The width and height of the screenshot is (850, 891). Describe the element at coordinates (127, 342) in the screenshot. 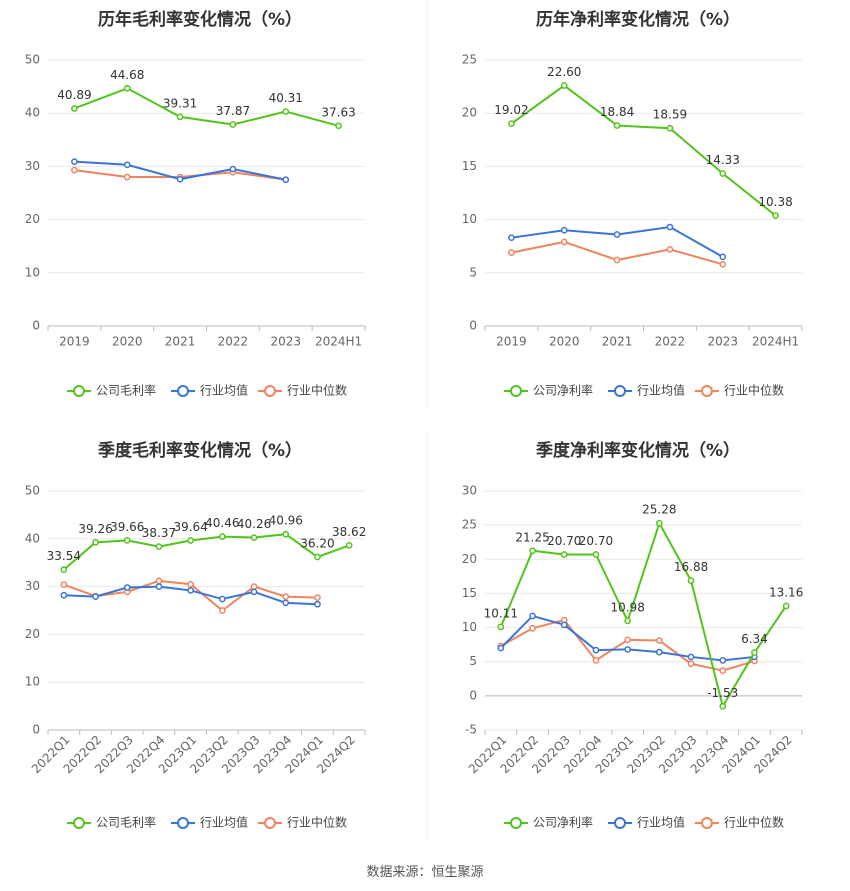

I see `x-tick-label: 2020` at that location.